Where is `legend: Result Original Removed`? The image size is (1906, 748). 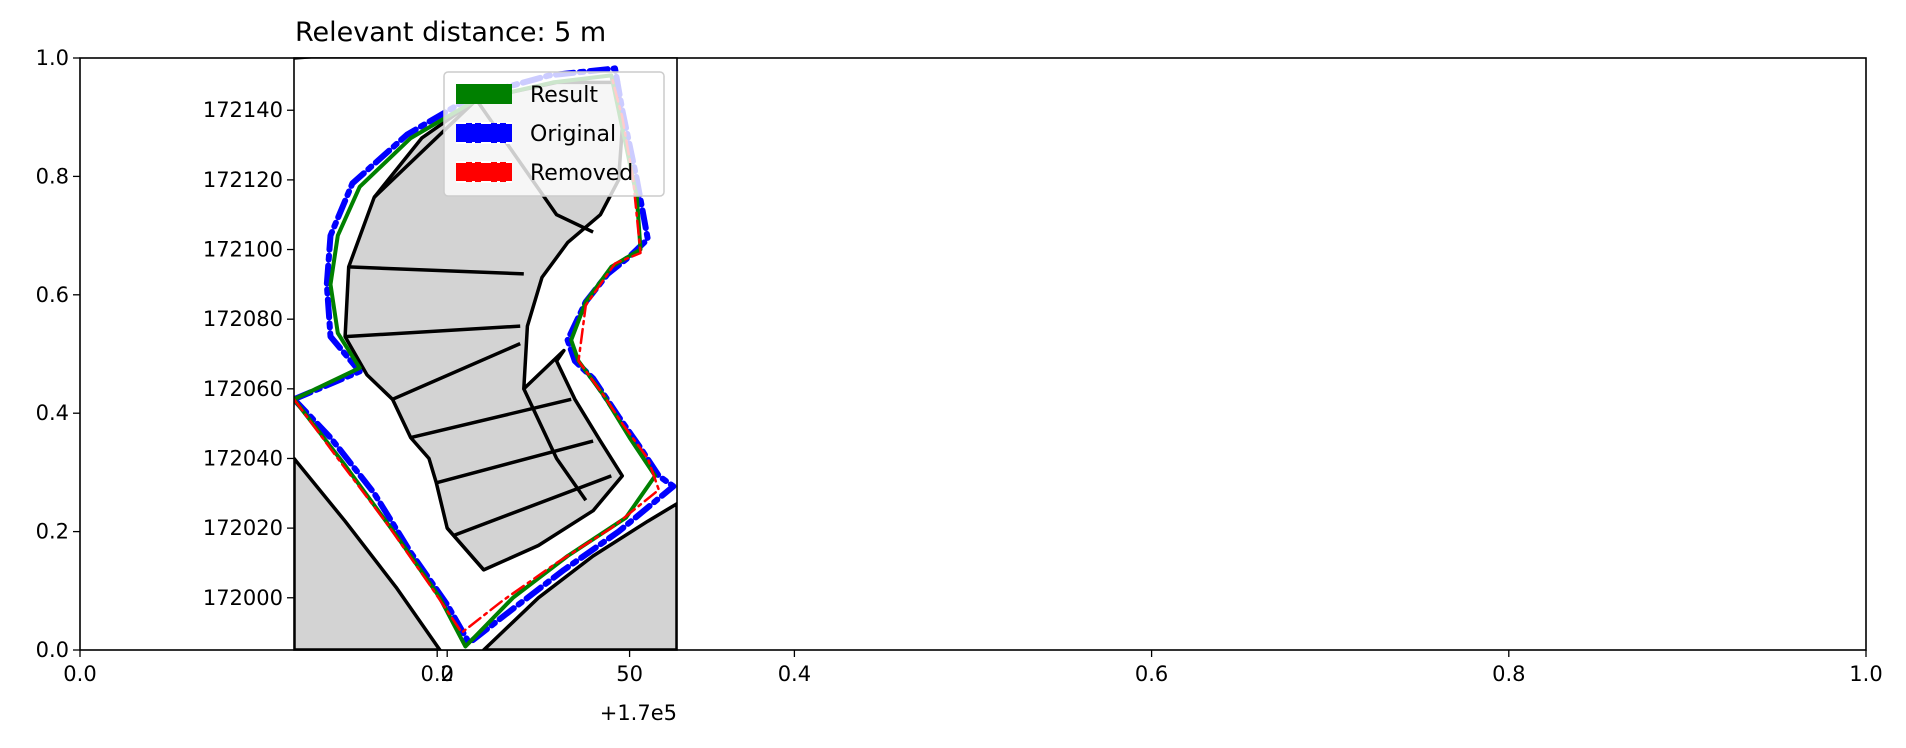
legend: Result Original Removed is located at coordinates (554, 134).